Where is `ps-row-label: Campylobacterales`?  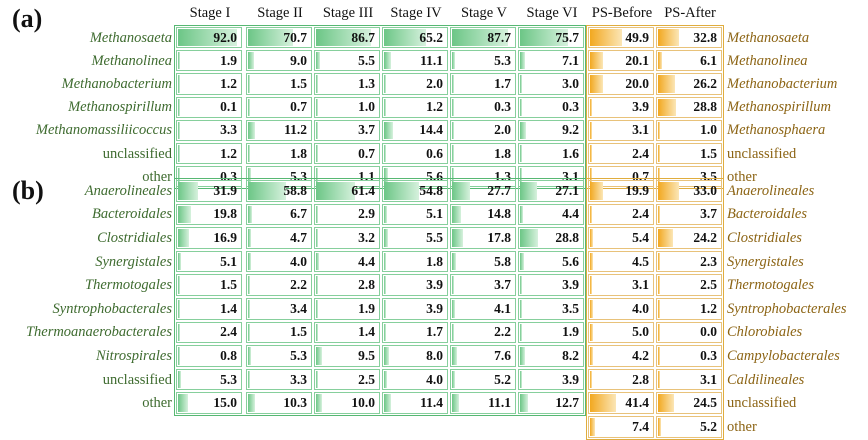
ps-row-label: Campylobacterales is located at coordinates (783, 356).